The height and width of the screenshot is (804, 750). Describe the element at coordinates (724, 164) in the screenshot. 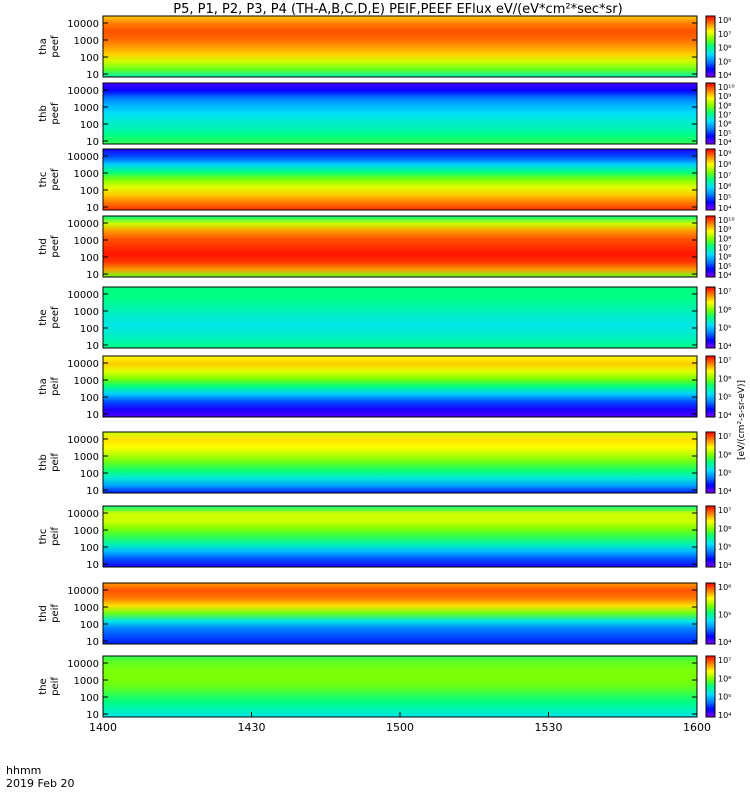

I see `colorbar-tick-label: 10⁸` at that location.